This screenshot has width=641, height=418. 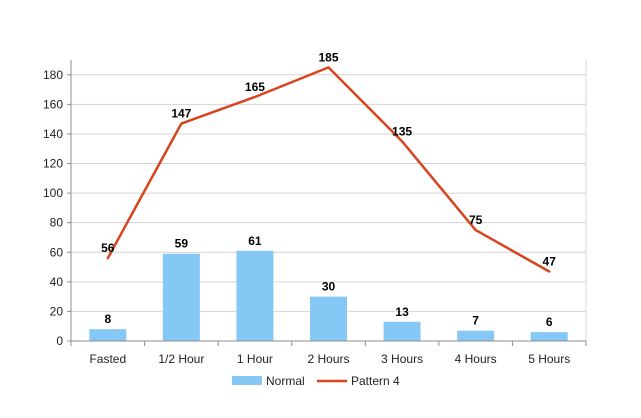 I want to click on line-data-label-4-hours: 75, so click(x=476, y=220).